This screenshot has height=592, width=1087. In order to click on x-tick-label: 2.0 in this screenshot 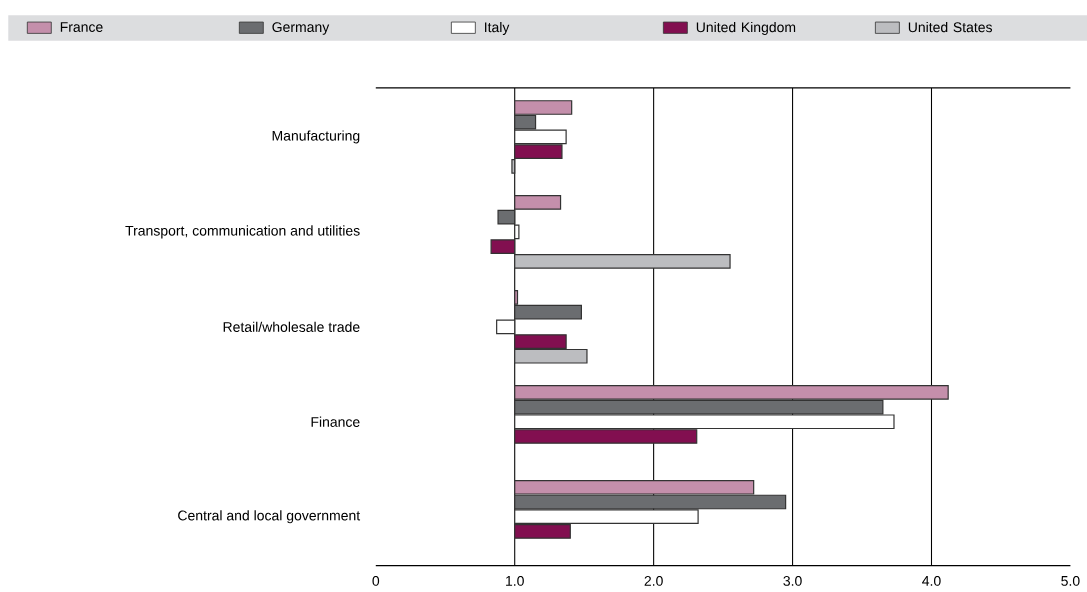, I will do `click(653, 581)`.